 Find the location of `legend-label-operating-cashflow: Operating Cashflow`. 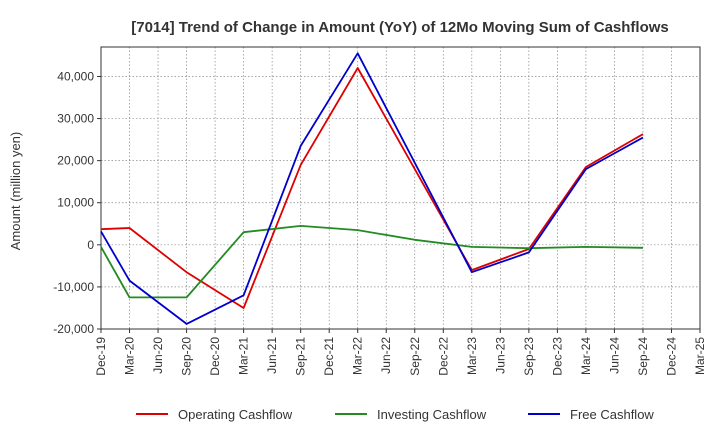

legend-label-operating-cashflow: Operating Cashflow is located at coordinates (235, 414).